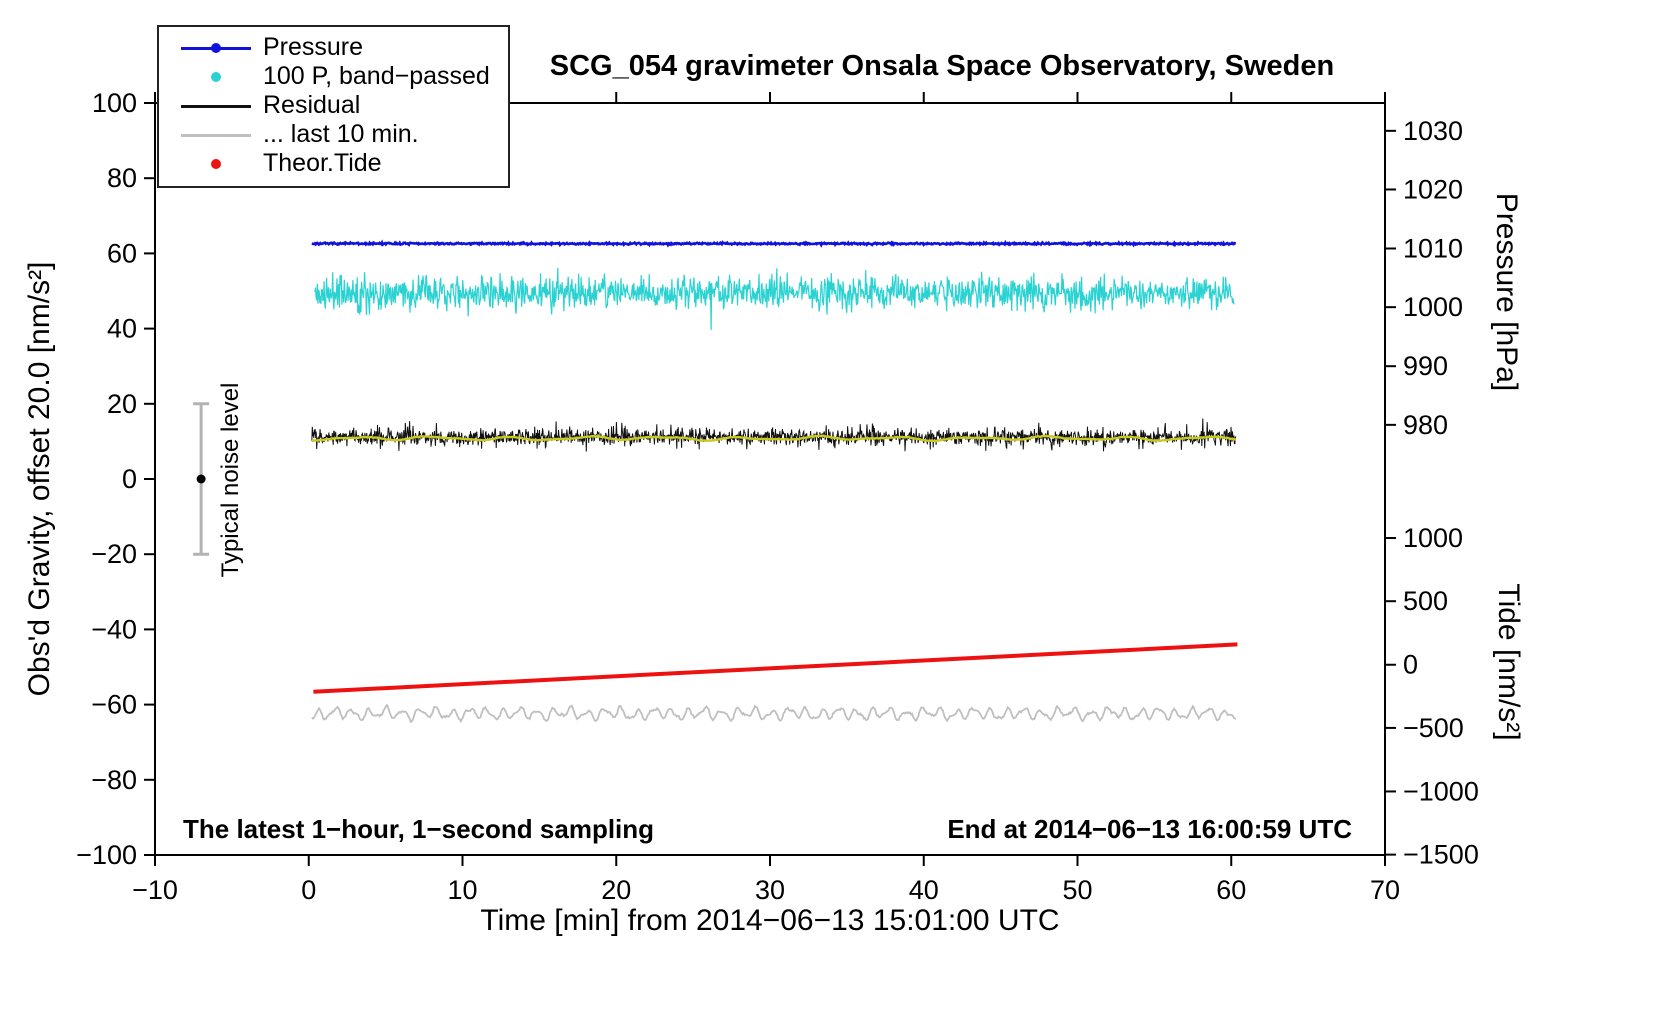 This screenshot has width=1660, height=1020. What do you see at coordinates (106, 855) in the screenshot?
I see `y-tick-label-left: −100` at bounding box center [106, 855].